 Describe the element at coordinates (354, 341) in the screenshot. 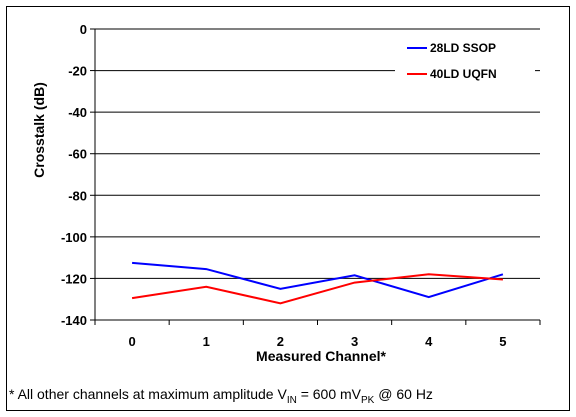

I see `x-tick-label: 3` at that location.